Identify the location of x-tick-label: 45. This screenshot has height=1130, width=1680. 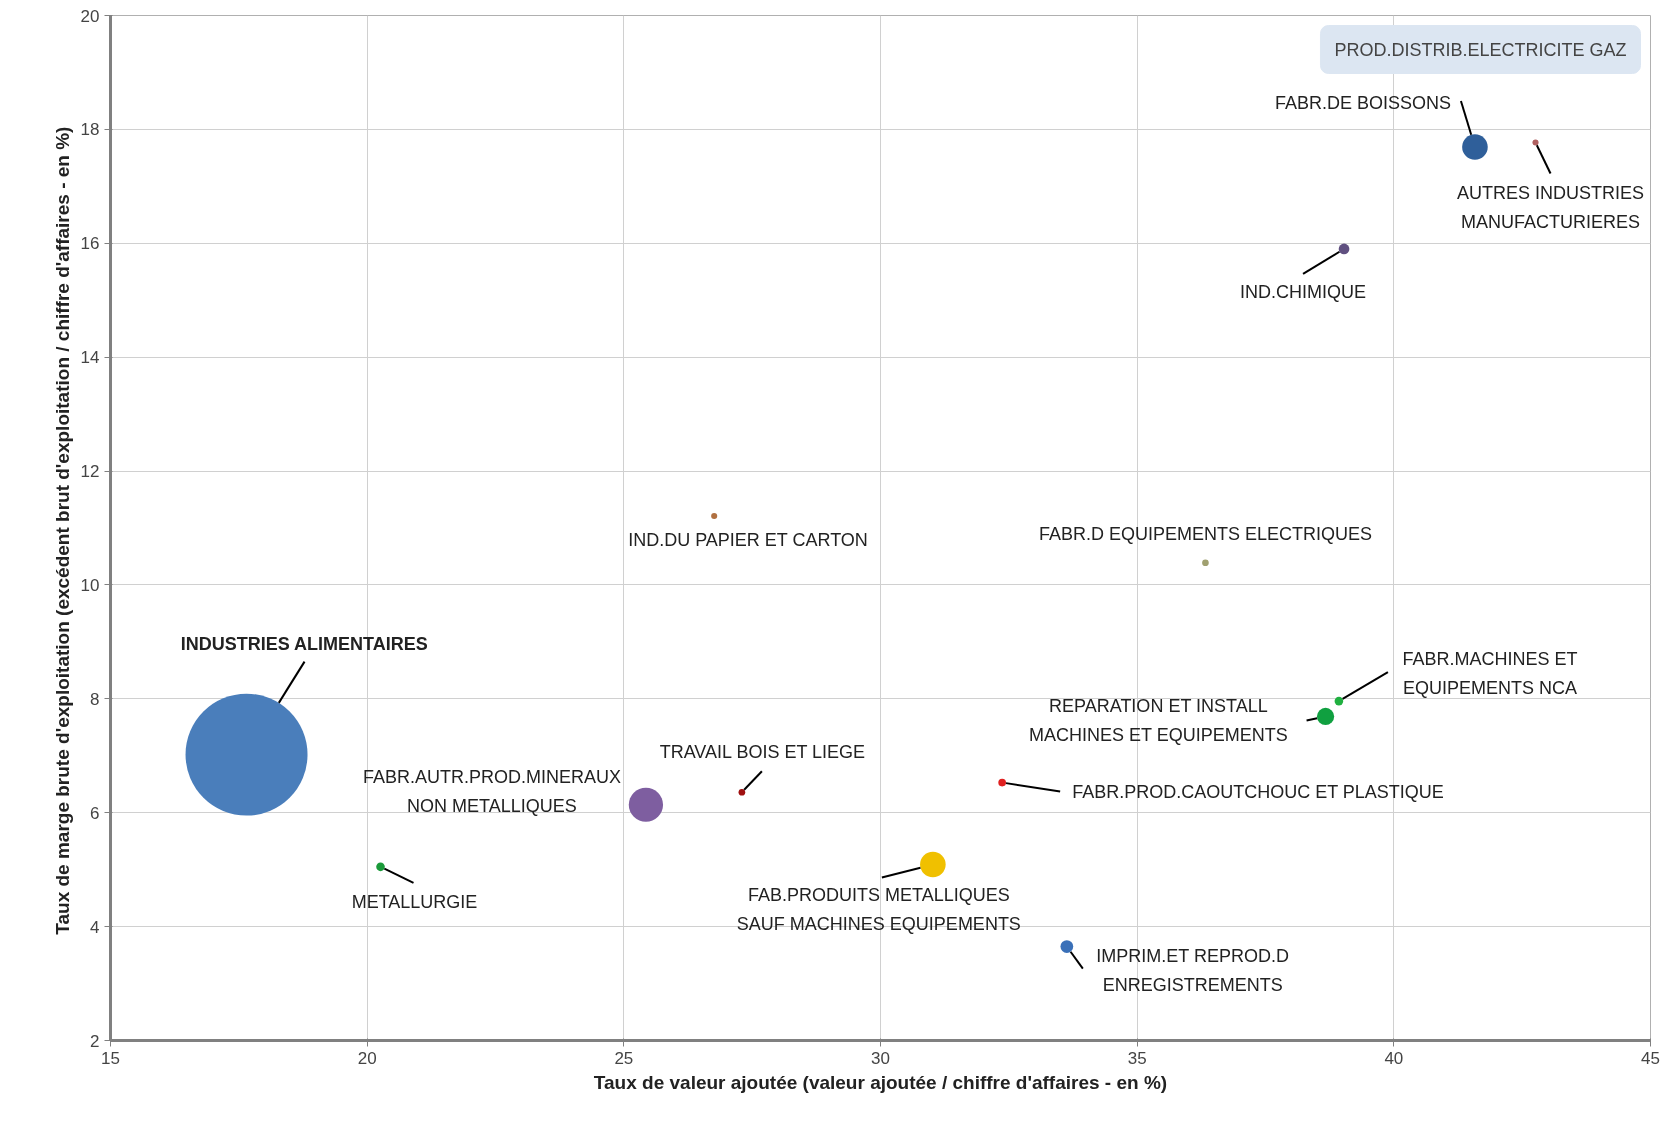
(1650, 1058).